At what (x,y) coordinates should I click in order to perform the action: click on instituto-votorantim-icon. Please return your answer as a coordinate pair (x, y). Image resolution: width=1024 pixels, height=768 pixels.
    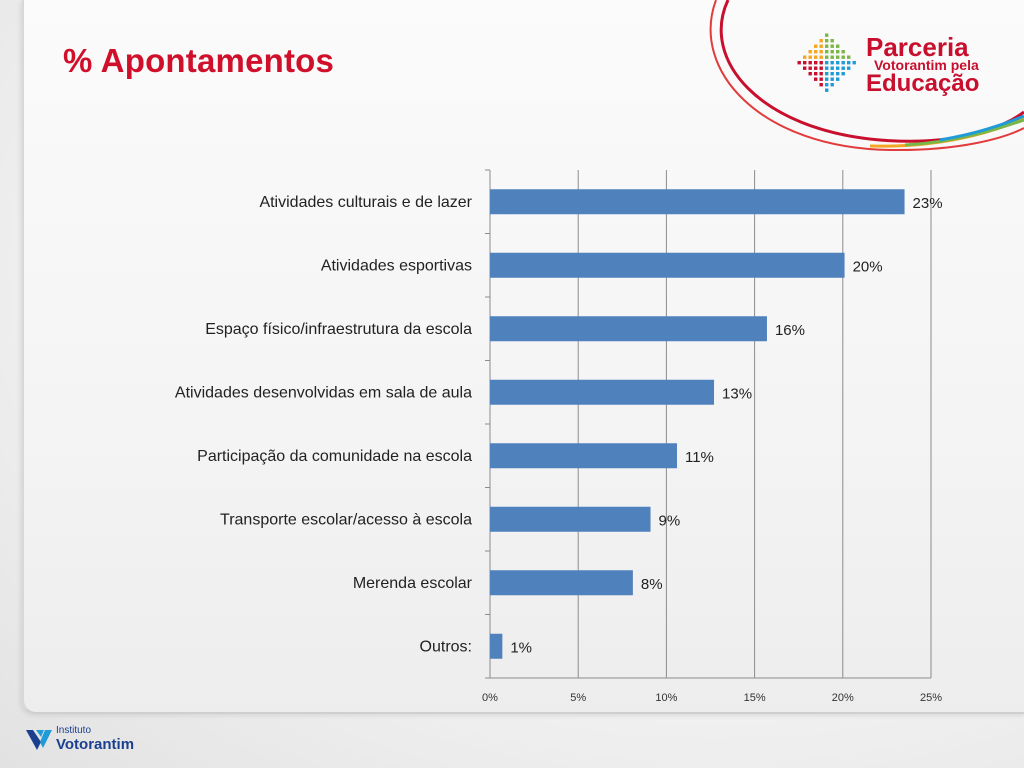
    Looking at the image, I should click on (39, 740).